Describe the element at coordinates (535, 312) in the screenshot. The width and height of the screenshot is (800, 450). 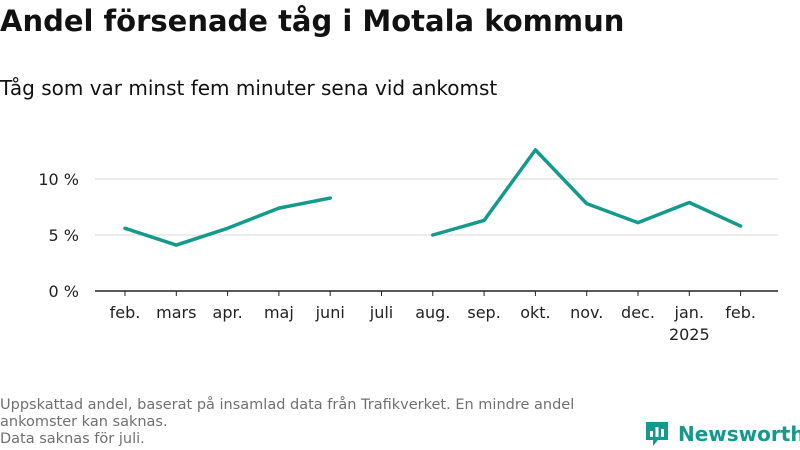
I see `x-tick-label: okt.` at that location.